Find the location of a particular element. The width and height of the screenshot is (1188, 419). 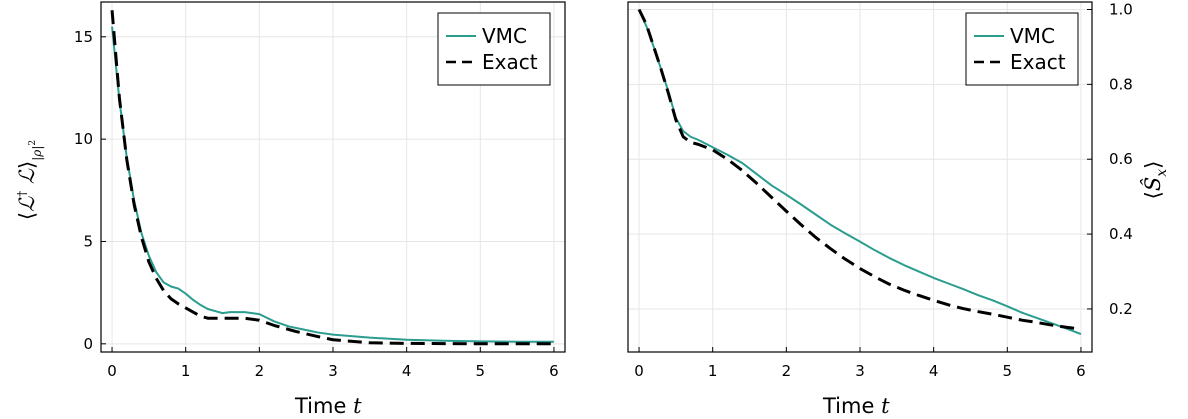

y-tick-label: 5 is located at coordinates (88, 241).